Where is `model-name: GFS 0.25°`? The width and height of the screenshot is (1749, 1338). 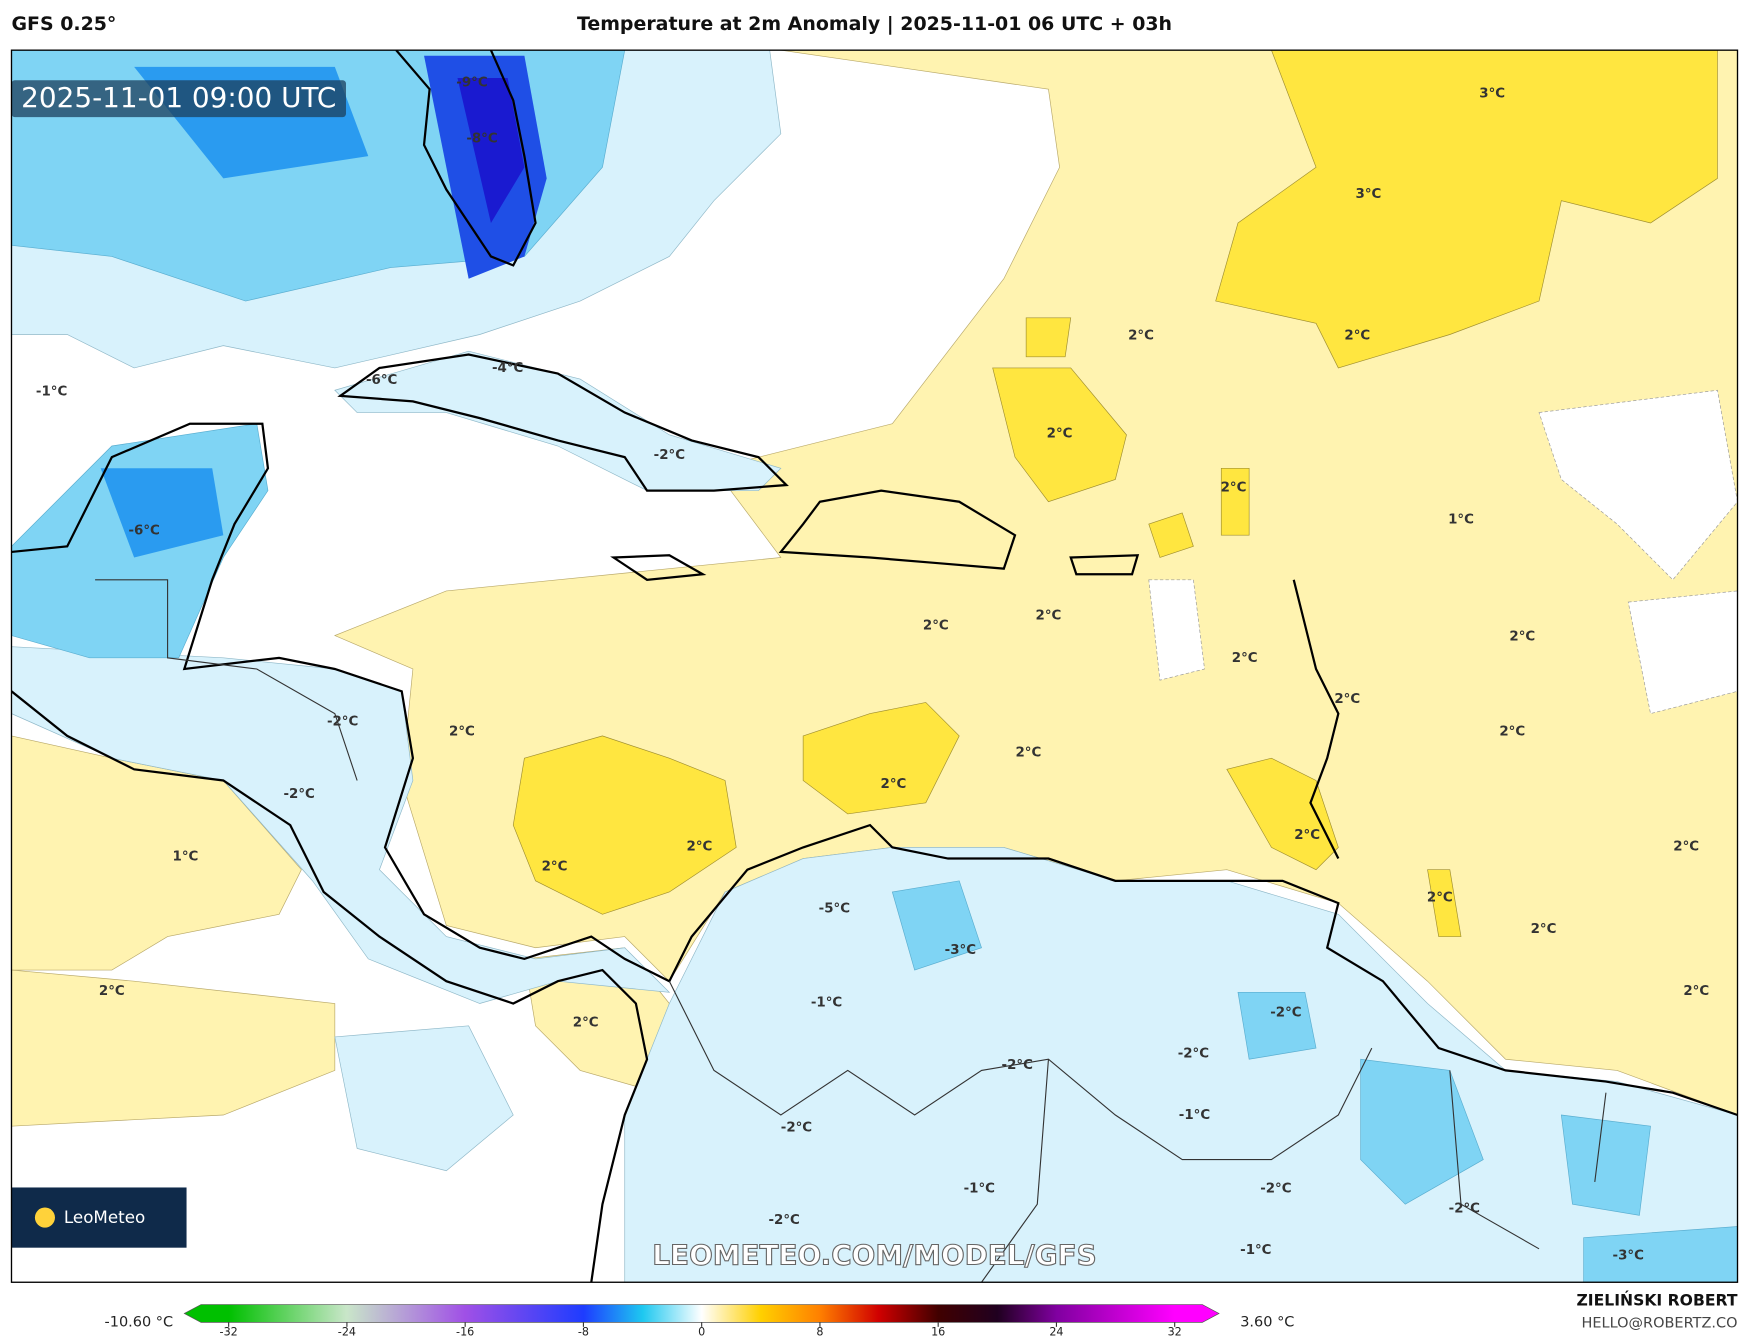
model-name: GFS 0.25° is located at coordinates (63, 24).